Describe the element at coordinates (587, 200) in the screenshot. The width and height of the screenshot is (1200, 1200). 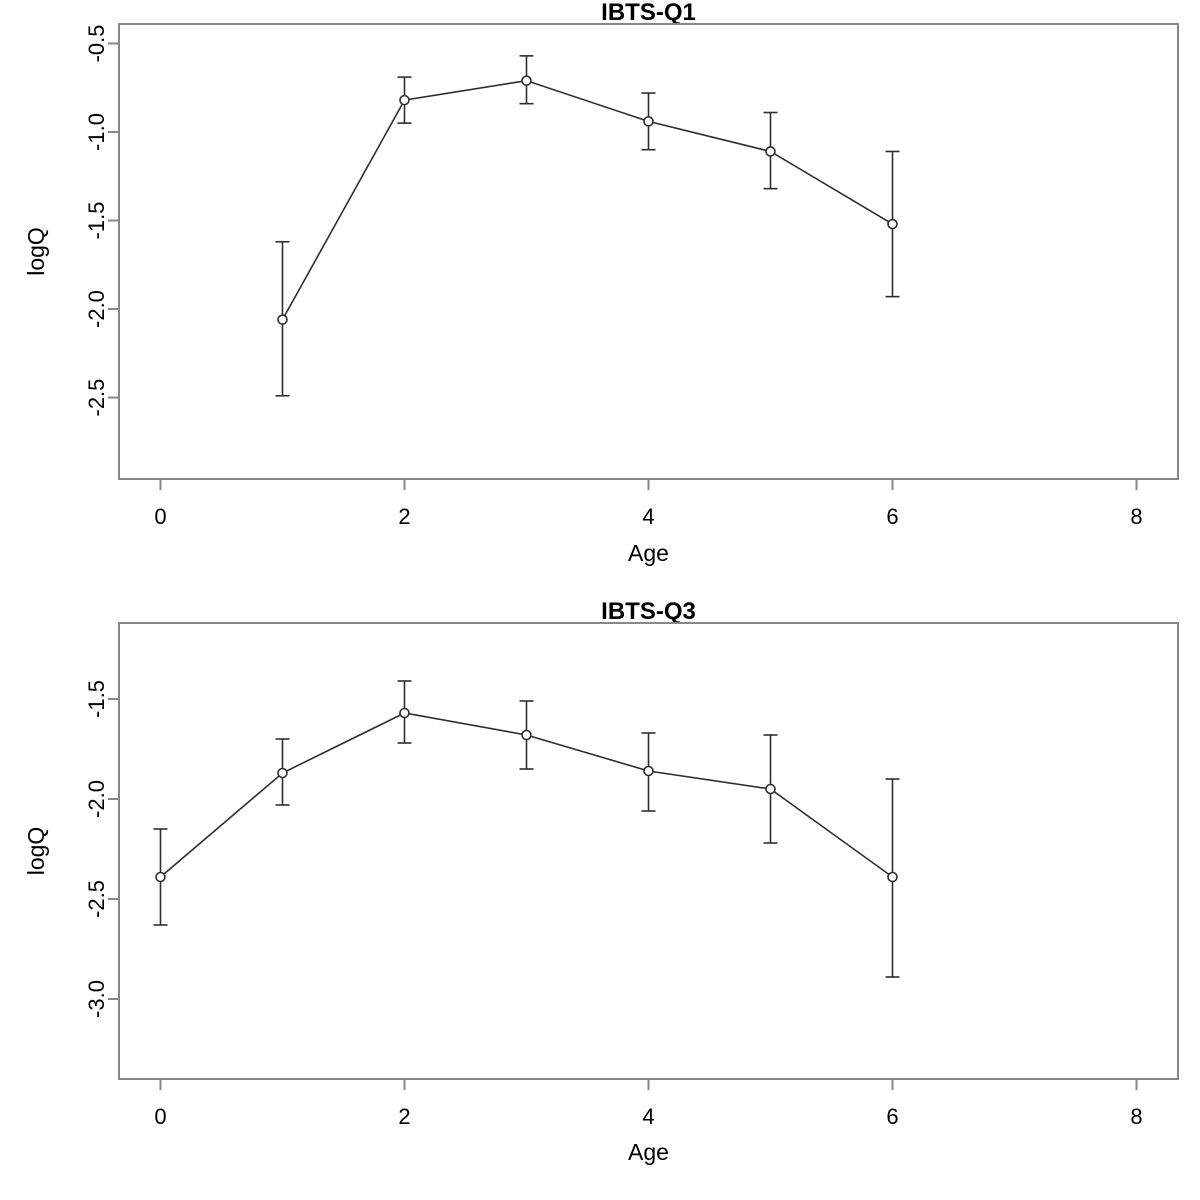
I see `data-series-line` at that location.